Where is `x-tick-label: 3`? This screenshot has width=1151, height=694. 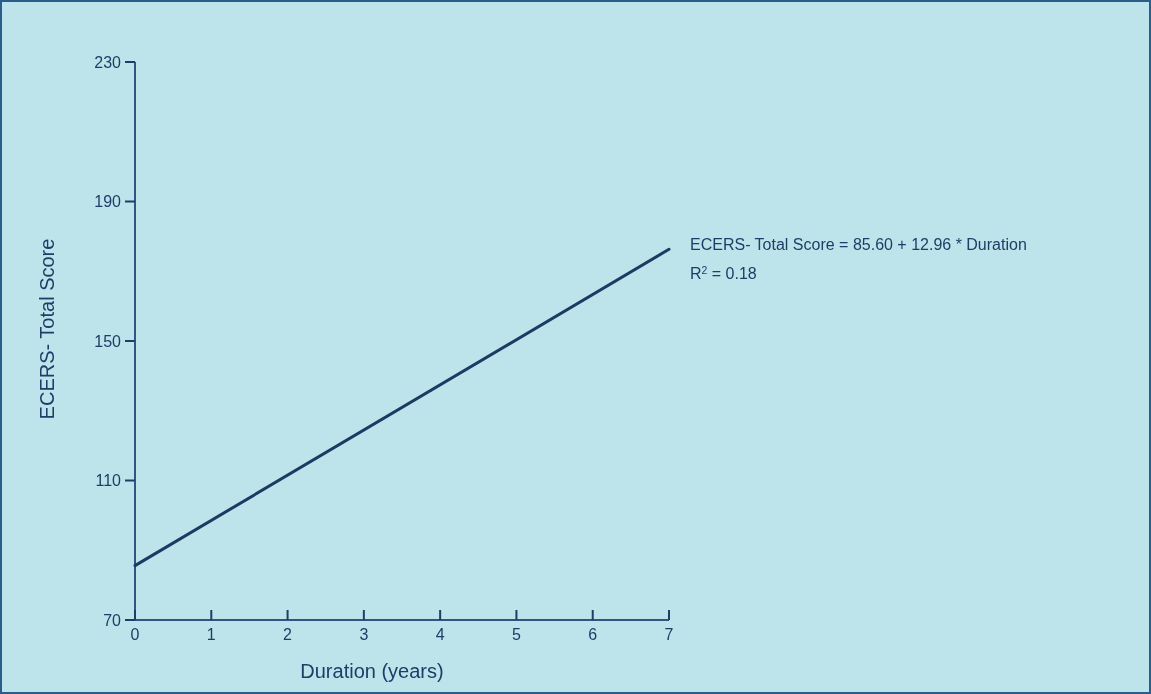
x-tick-label: 3 is located at coordinates (364, 634).